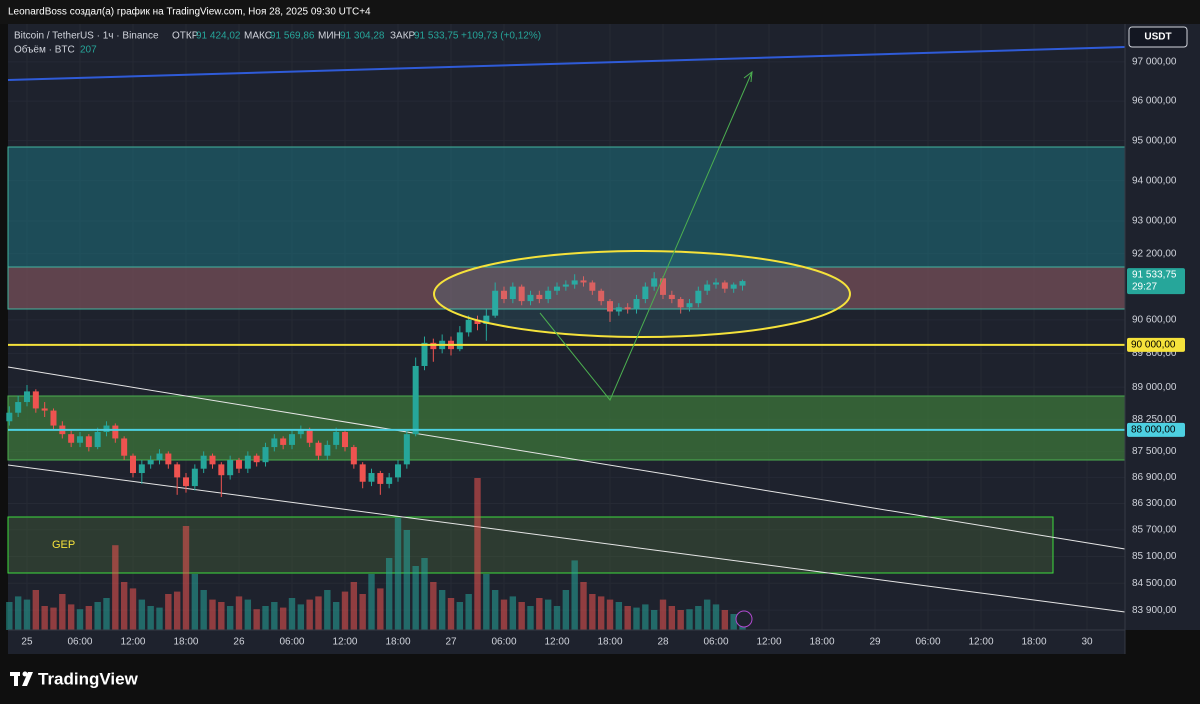 This screenshot has height=704, width=1200. What do you see at coordinates (875, 642) in the screenshot?
I see `x-tick-label: 29` at bounding box center [875, 642].